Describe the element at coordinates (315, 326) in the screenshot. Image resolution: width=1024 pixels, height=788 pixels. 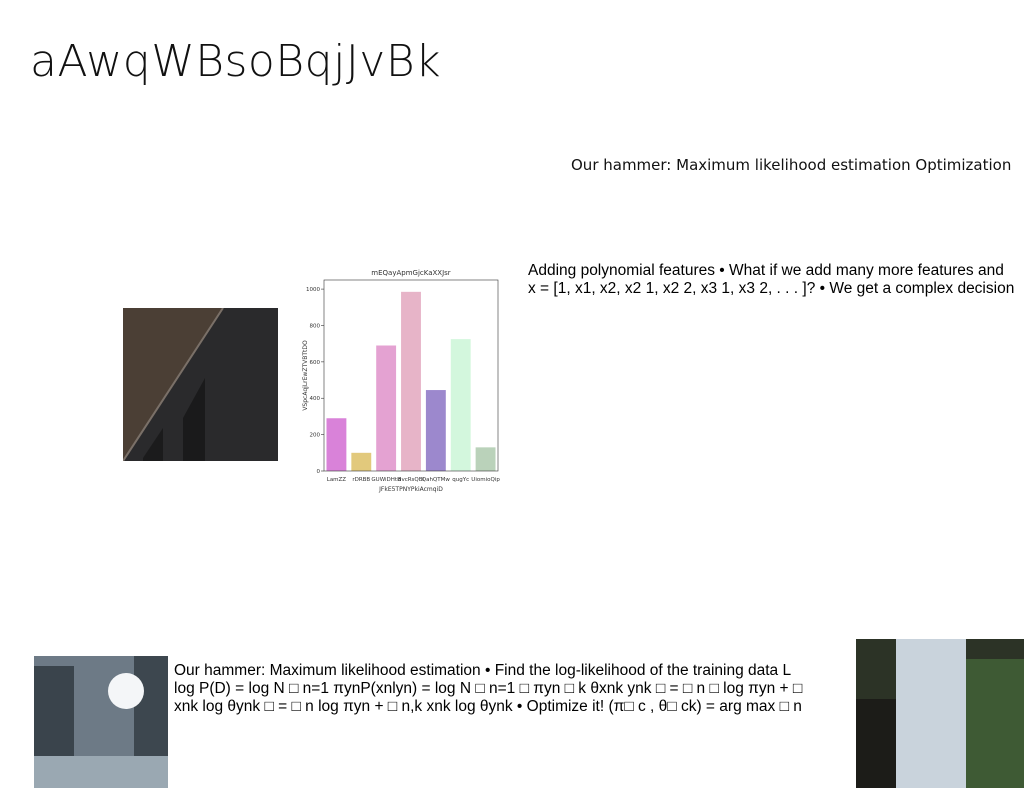
I see `y-tick-label: 800` at that location.